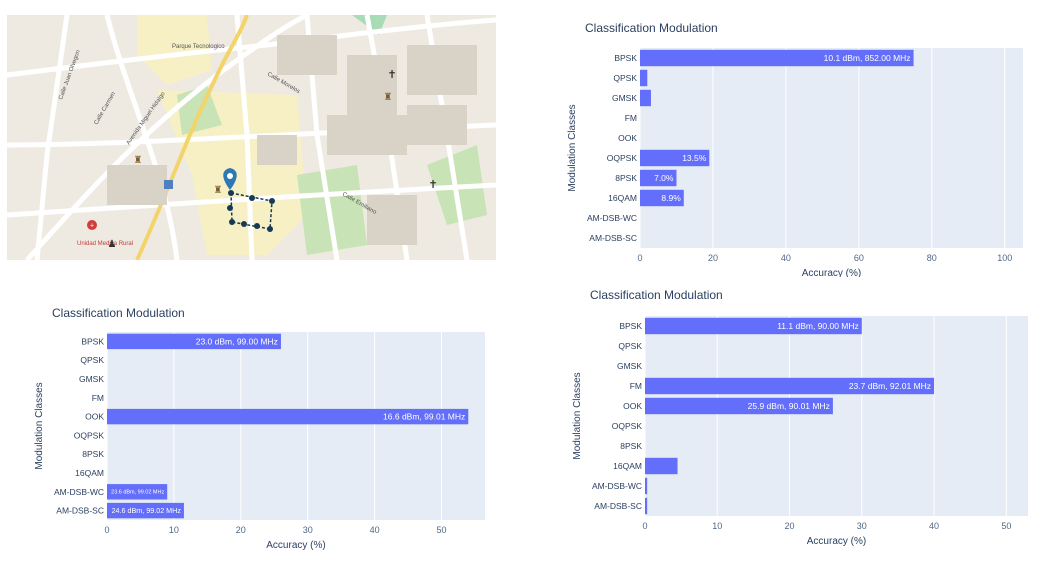  What do you see at coordinates (251, 211) in the screenshot?
I see `survey-route` at bounding box center [251, 211].